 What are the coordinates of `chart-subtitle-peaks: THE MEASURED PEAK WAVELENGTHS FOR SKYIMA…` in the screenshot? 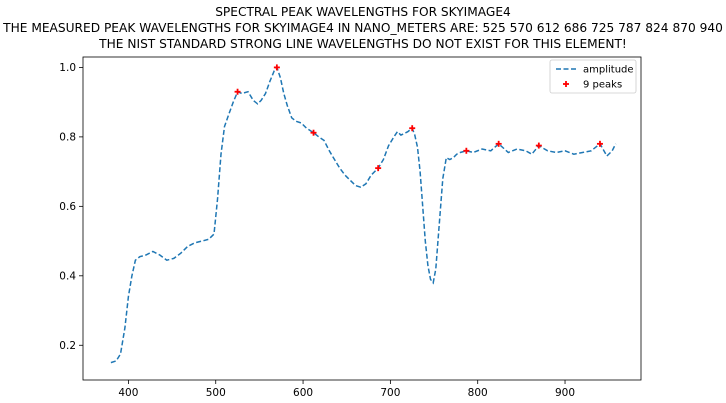 It's located at (363, 28).